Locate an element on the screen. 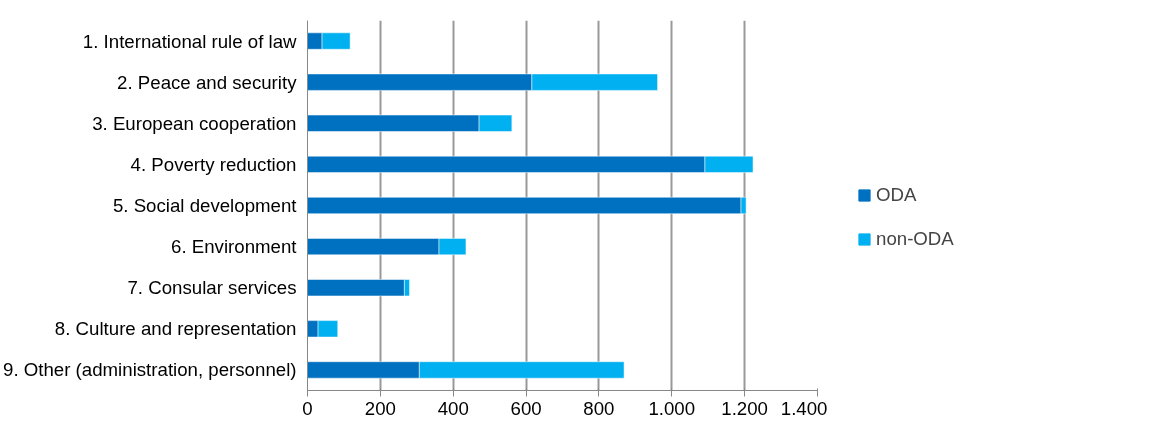 Image resolution: width=1158 pixels, height=443 pixels. x-tick-label: 1.400 is located at coordinates (804, 408).